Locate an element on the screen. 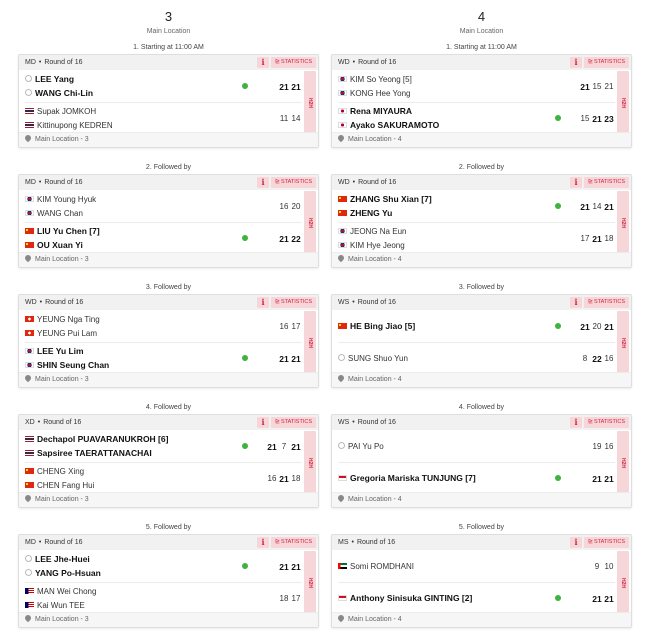 Image resolution: width=650 pixels, height=640 pixels. player-name: OU Xuan Yi is located at coordinates (54, 245).